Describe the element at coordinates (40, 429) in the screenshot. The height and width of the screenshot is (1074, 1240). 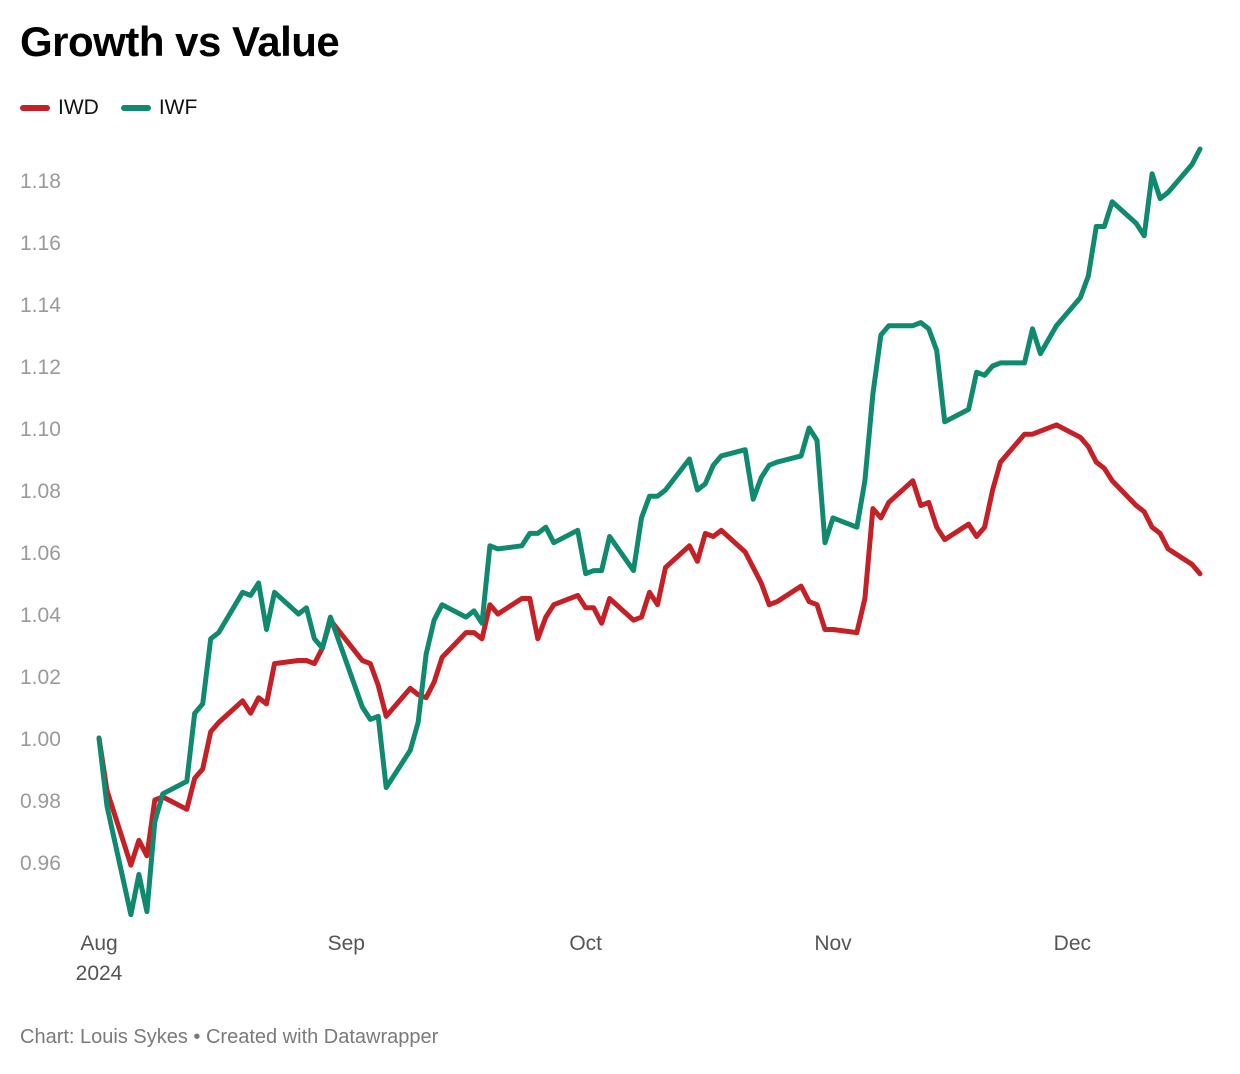
I see `y-tick-label: 1.10` at that location.